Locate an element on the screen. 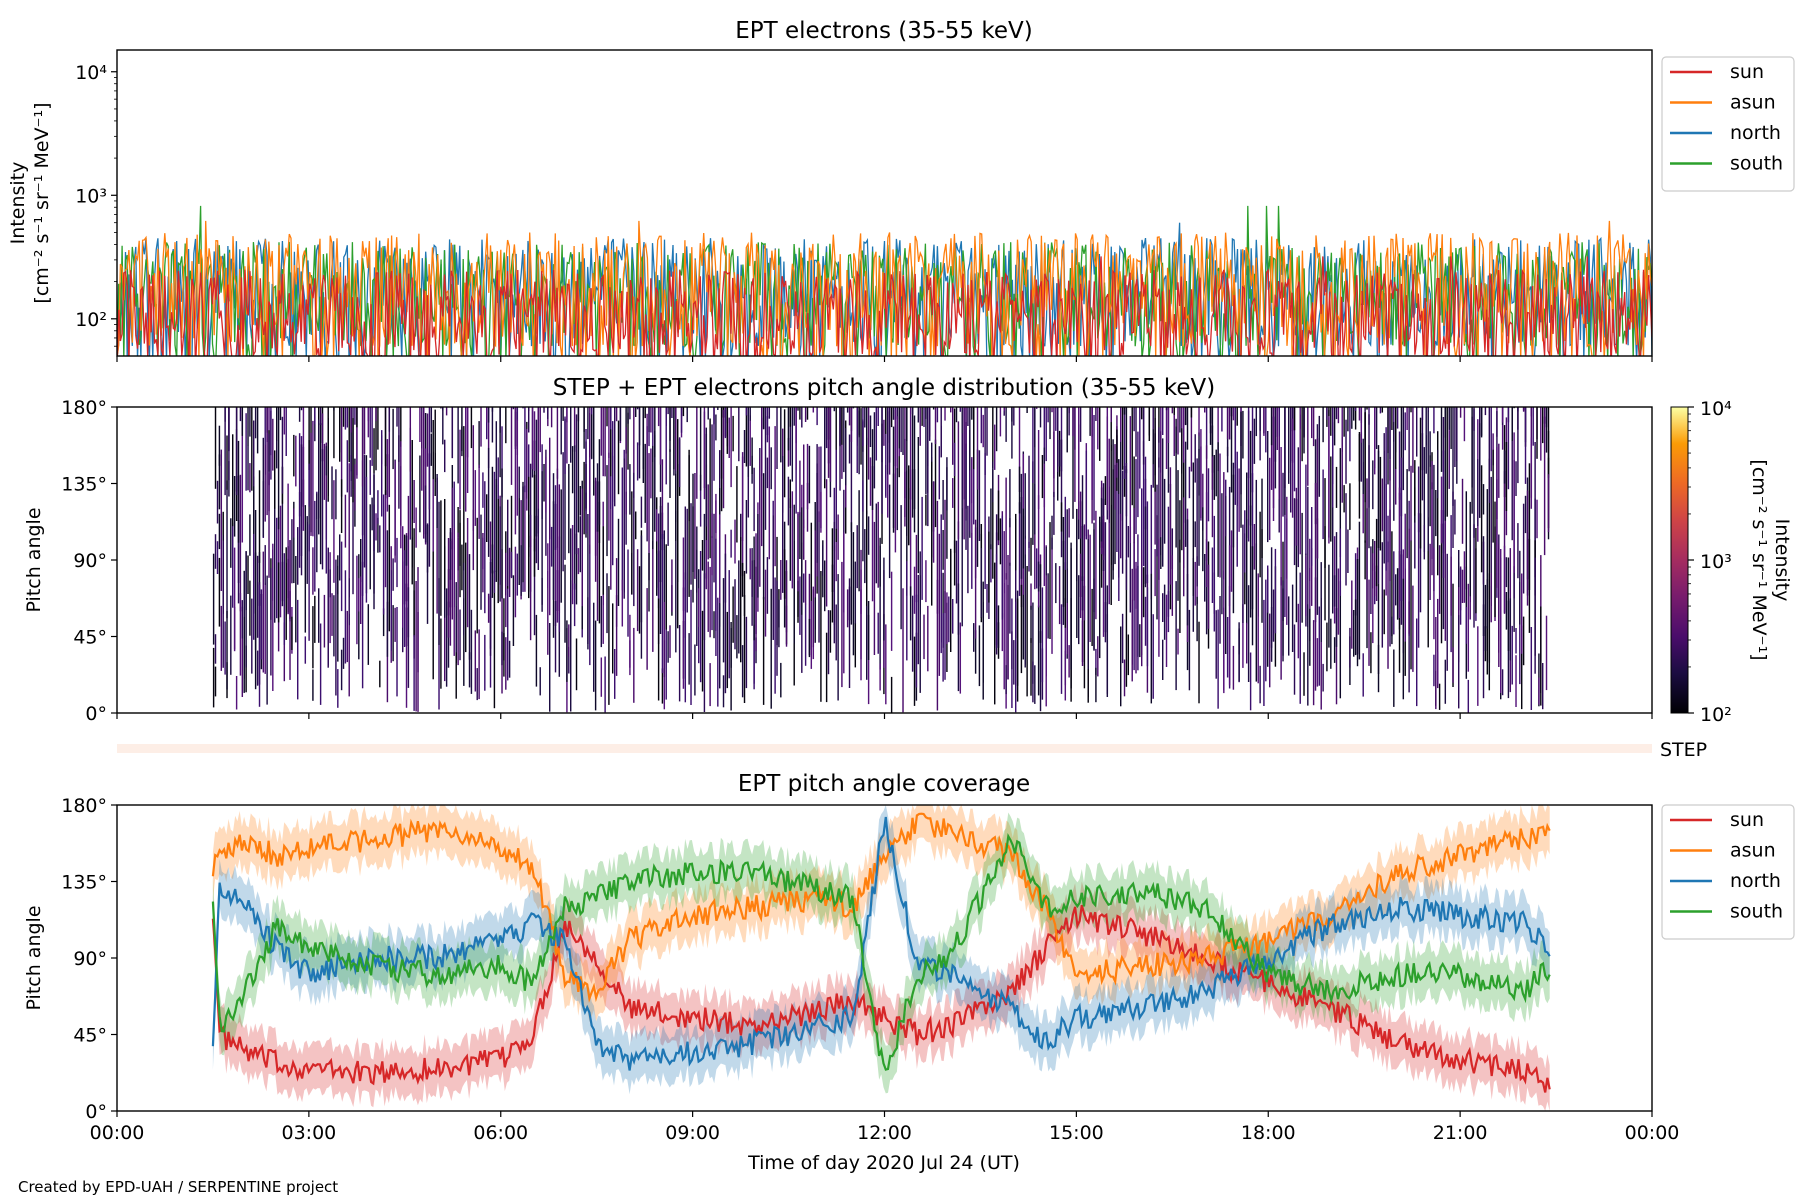 The height and width of the screenshot is (1200, 1800). series-line-asun is located at coordinates (881, 907).